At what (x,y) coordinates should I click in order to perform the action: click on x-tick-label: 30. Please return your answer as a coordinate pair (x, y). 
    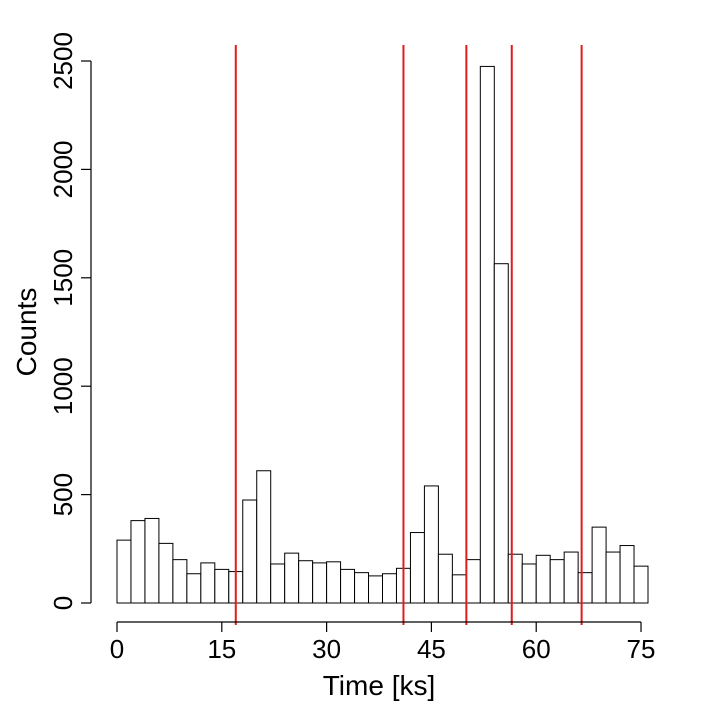
    Looking at the image, I should click on (326, 649).